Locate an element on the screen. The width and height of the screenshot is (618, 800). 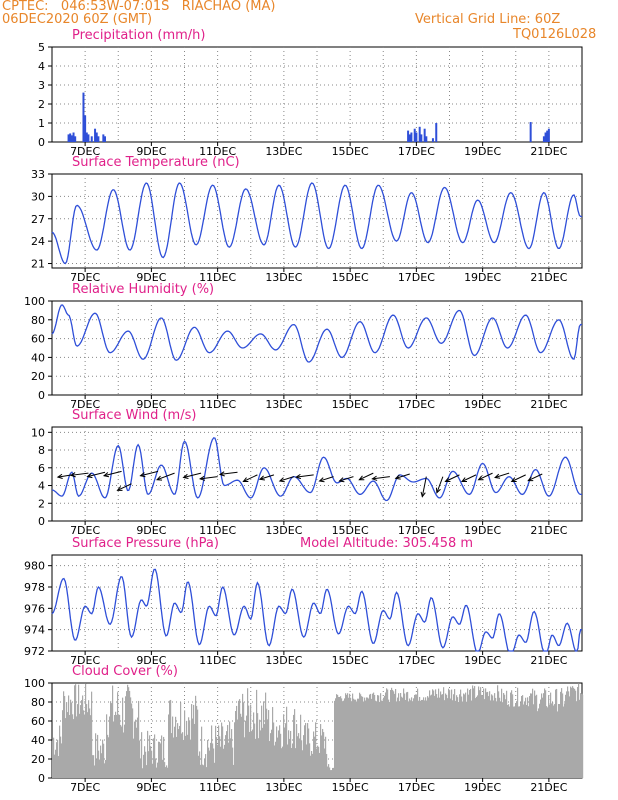
panel-1-xtick-label: 11DEC is located at coordinates (217, 151).